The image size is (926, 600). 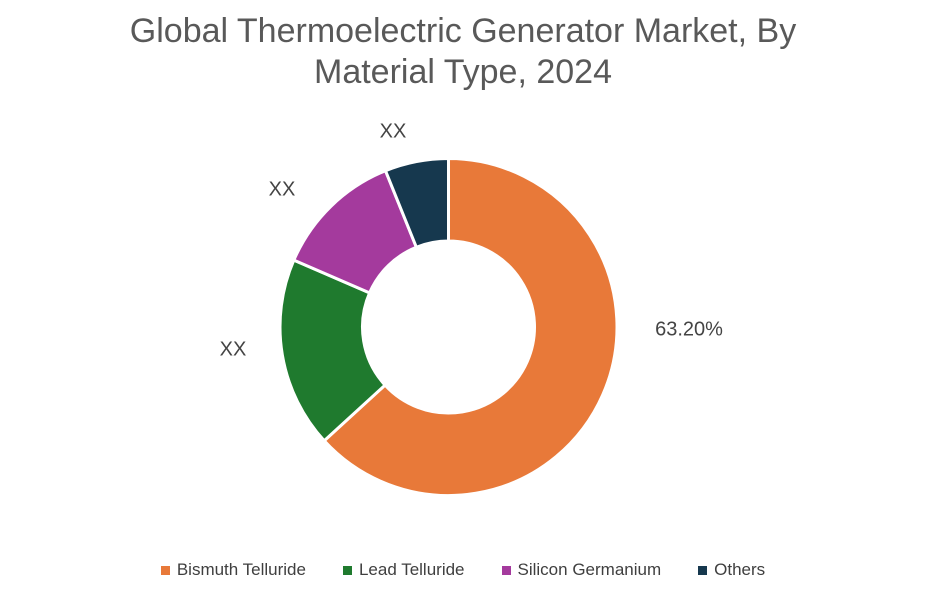 I want to click on legend-swatch-lead-telluride, so click(x=347, y=570).